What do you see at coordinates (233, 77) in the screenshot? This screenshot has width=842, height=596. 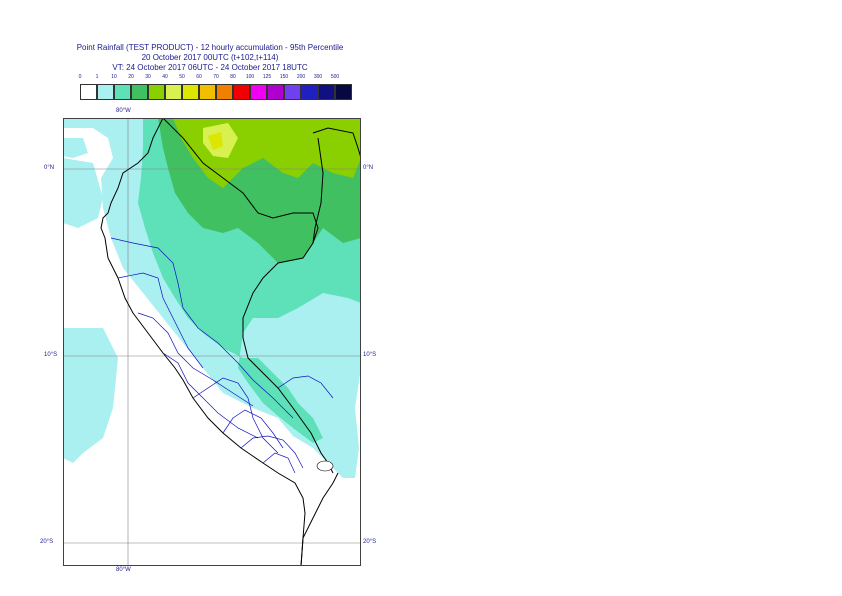 I see `legend-threshold-label: 80` at bounding box center [233, 77].